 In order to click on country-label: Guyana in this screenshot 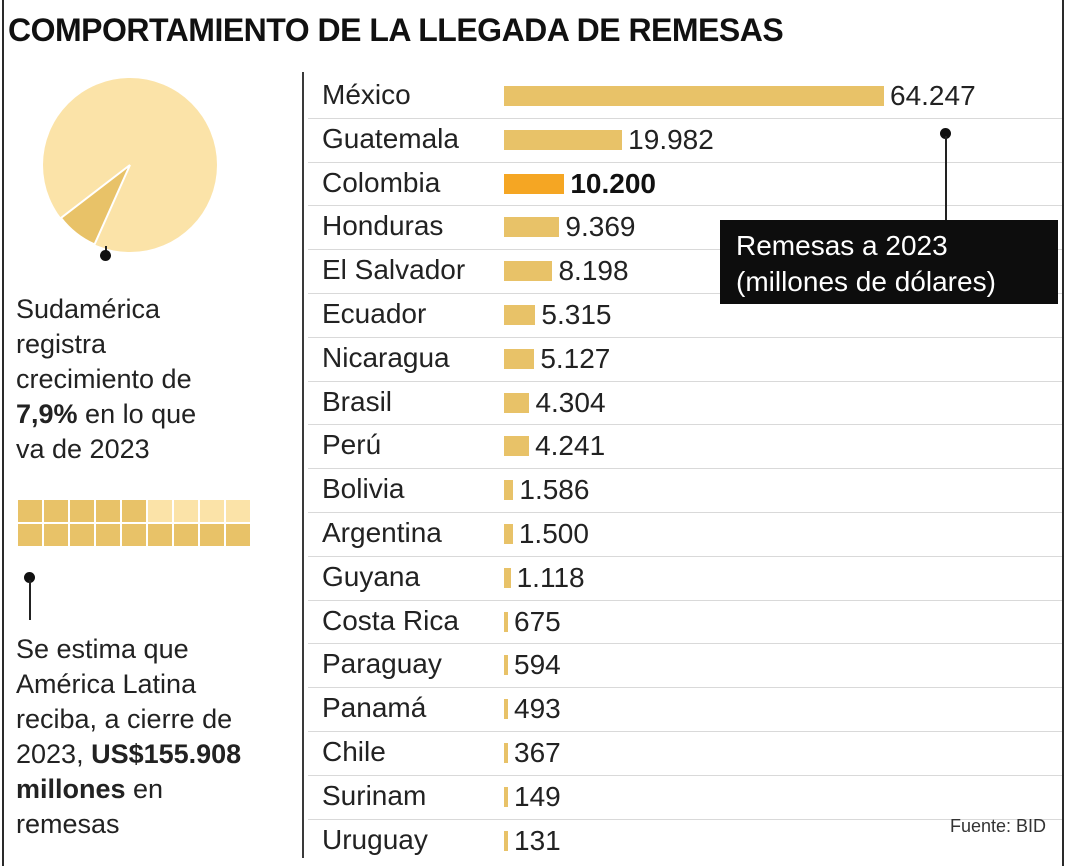, I will do `click(371, 576)`.